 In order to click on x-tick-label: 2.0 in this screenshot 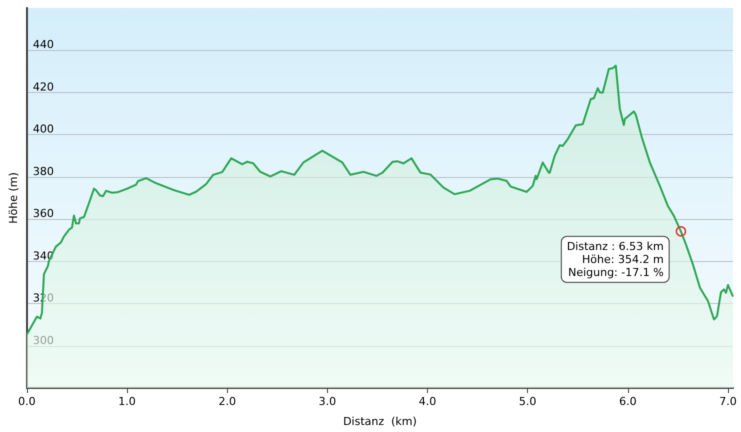, I will do `click(227, 401)`.